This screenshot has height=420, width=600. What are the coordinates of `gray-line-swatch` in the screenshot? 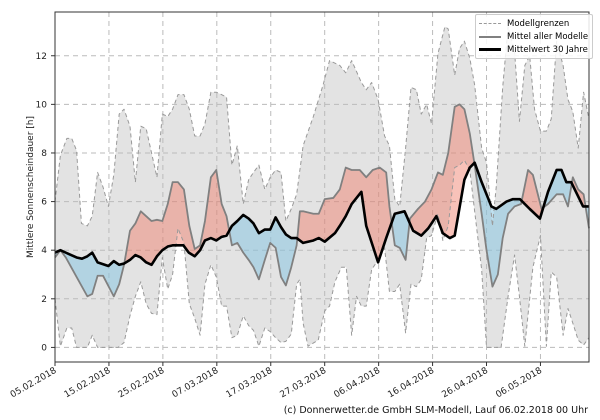 It's located at (490, 36).